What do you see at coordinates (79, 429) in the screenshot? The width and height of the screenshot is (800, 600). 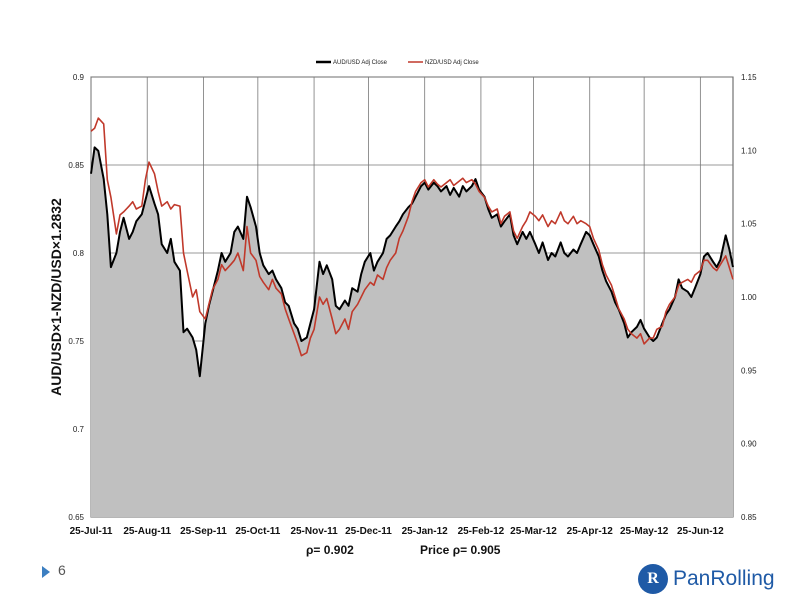 I see `y-left-tick-label: 0.7` at bounding box center [79, 429].